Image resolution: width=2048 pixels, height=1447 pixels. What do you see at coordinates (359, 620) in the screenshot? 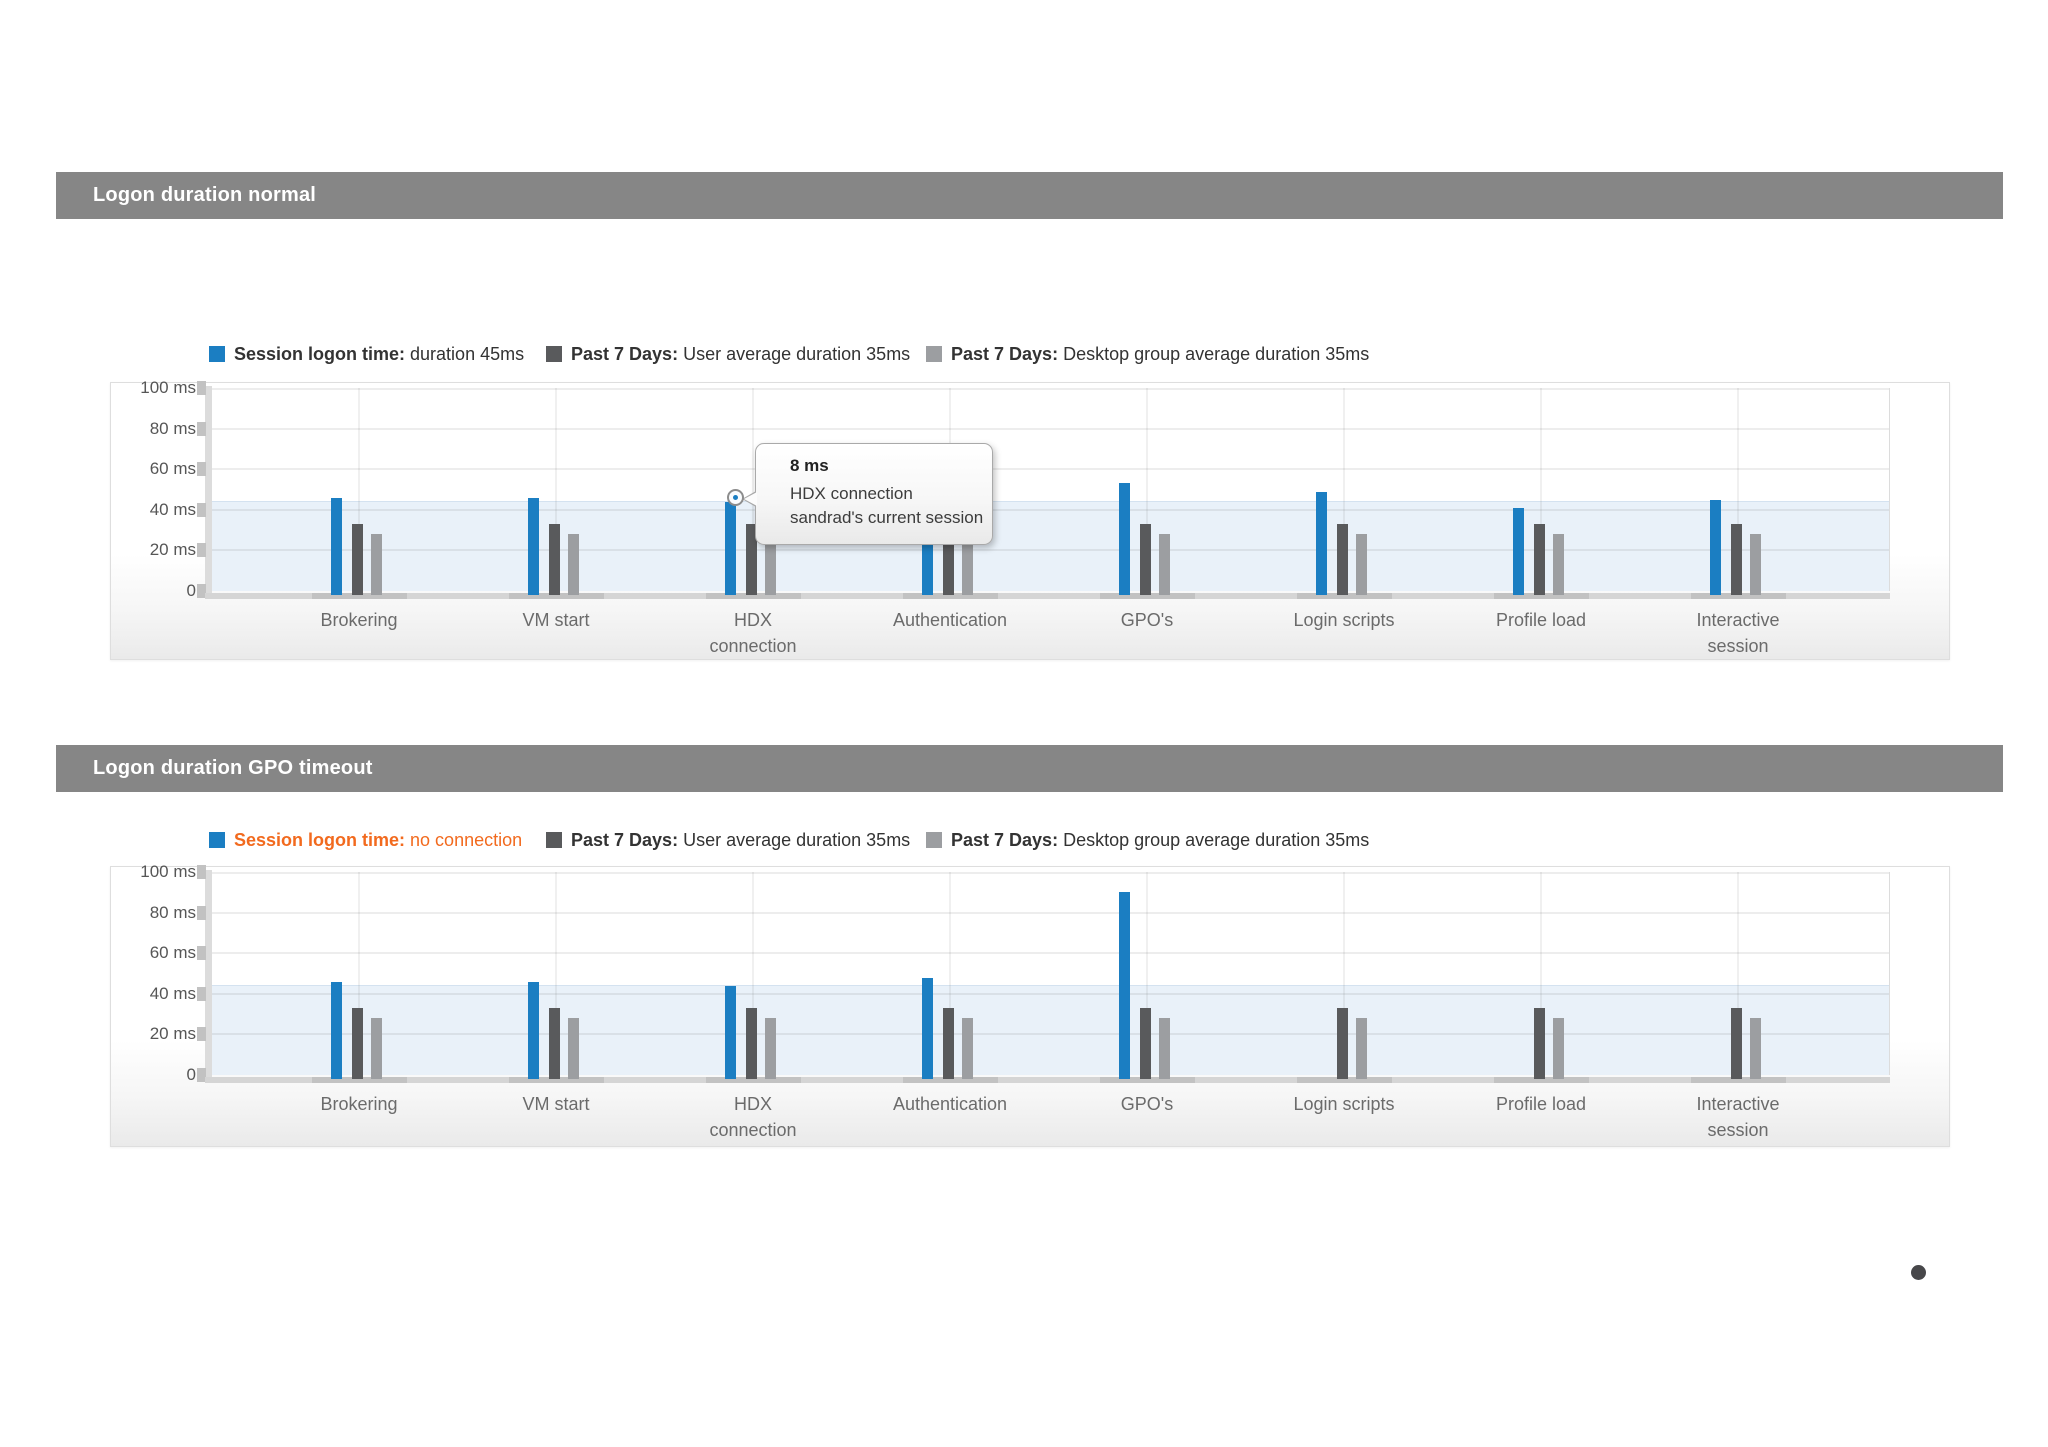
I see `x-axis-category-label: Brokering` at bounding box center [359, 620].